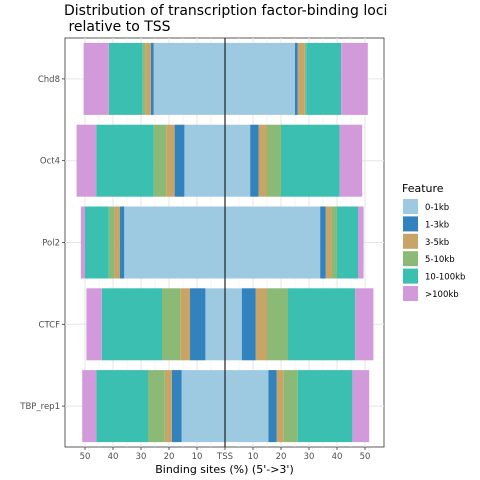 The height and width of the screenshot is (480, 480). What do you see at coordinates (442, 295) in the screenshot?
I see `legend-label: >100kb` at bounding box center [442, 295].